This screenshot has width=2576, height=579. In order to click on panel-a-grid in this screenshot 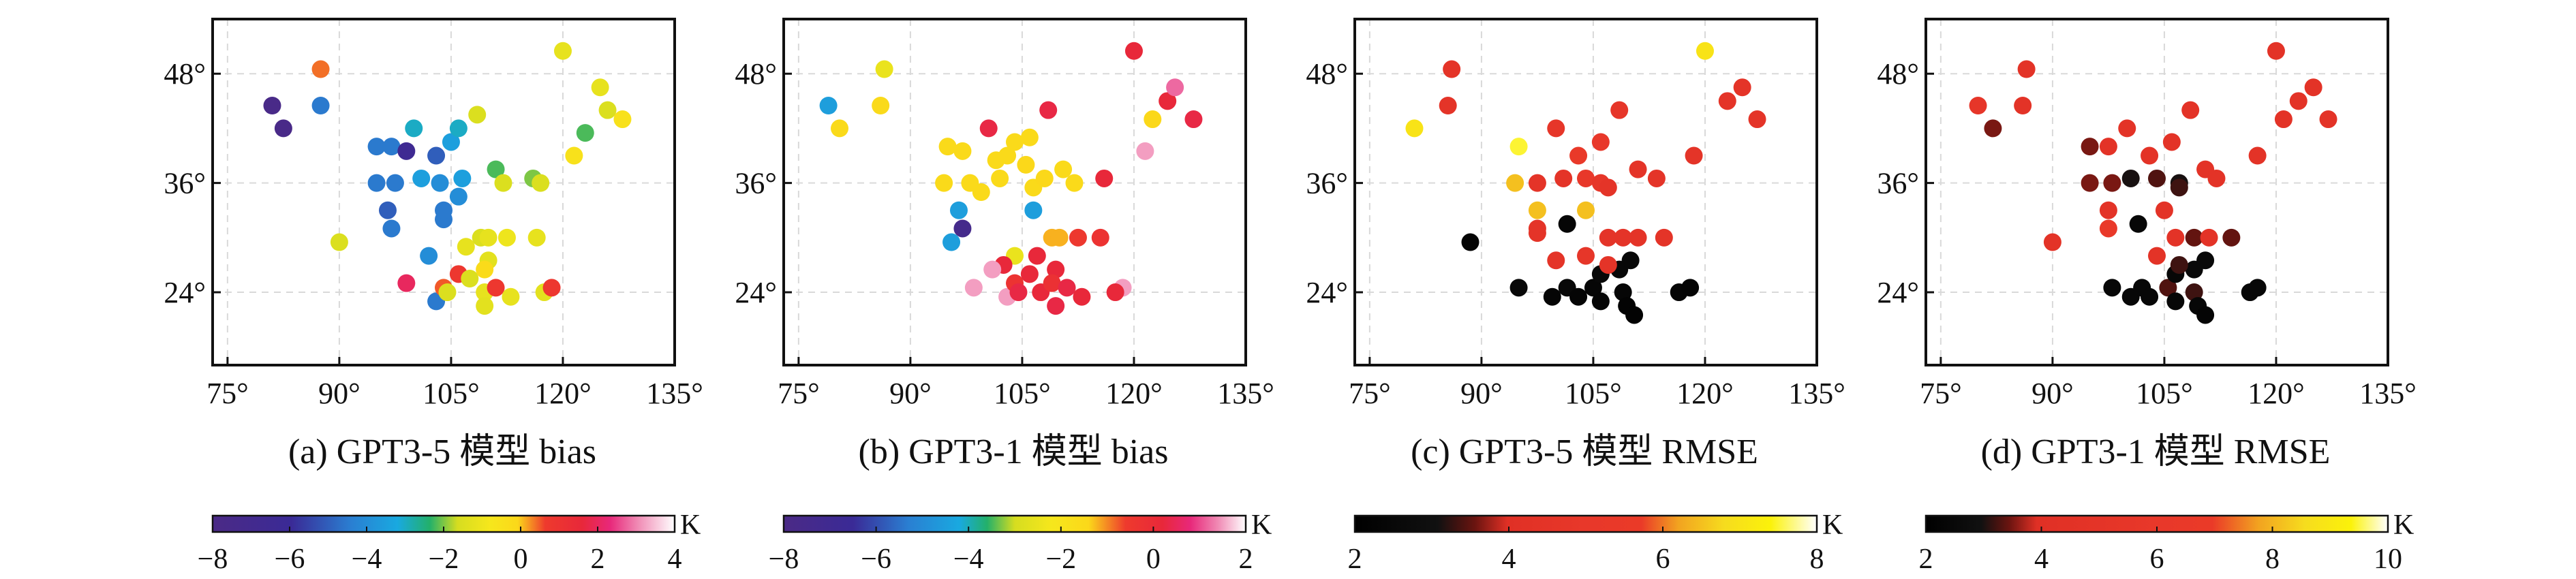, I will do `click(444, 192)`.